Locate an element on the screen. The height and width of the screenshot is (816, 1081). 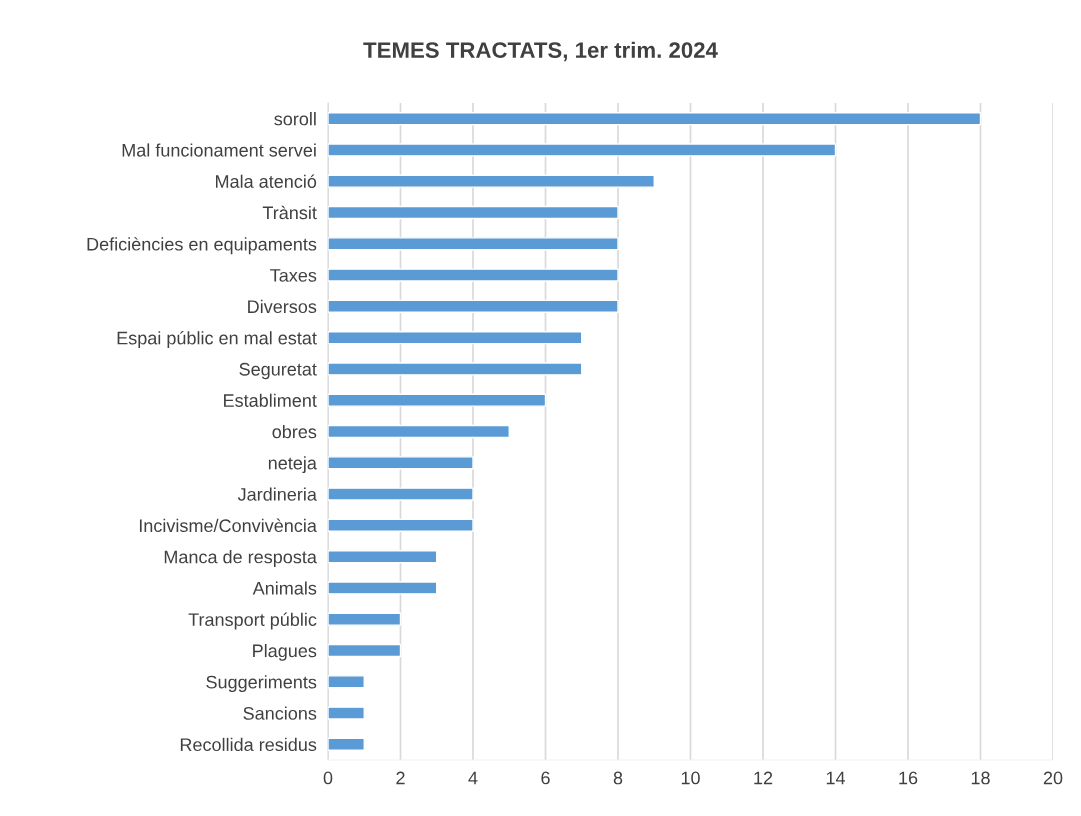
y-tick-label: Trànsit is located at coordinates (289, 212).